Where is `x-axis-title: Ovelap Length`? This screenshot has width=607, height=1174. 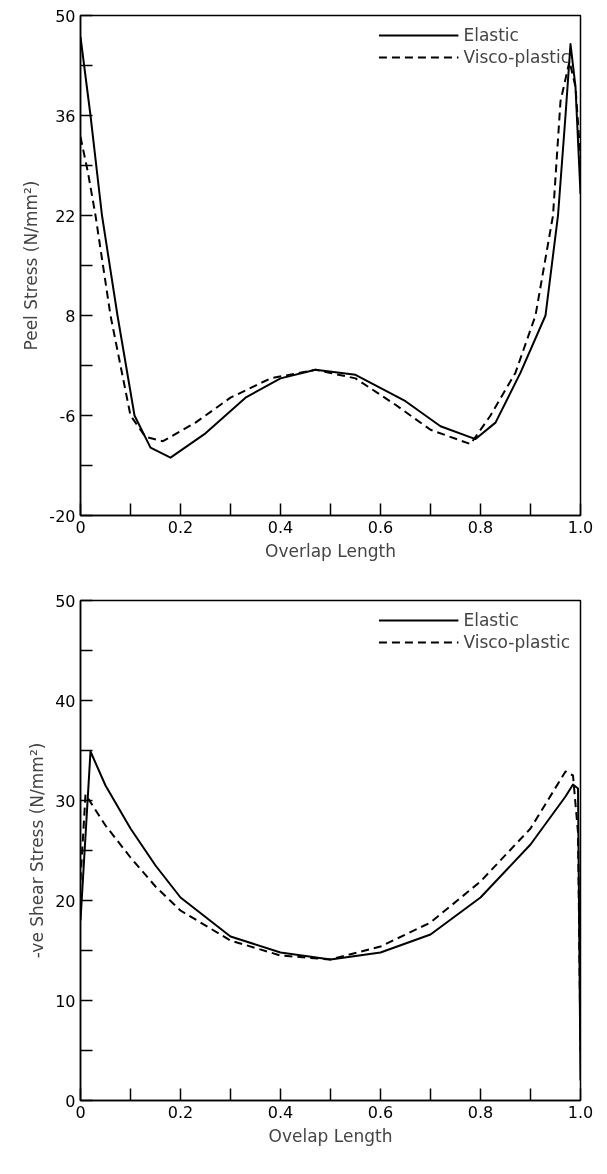
x-axis-title: Ovelap Length is located at coordinates (330, 1135).